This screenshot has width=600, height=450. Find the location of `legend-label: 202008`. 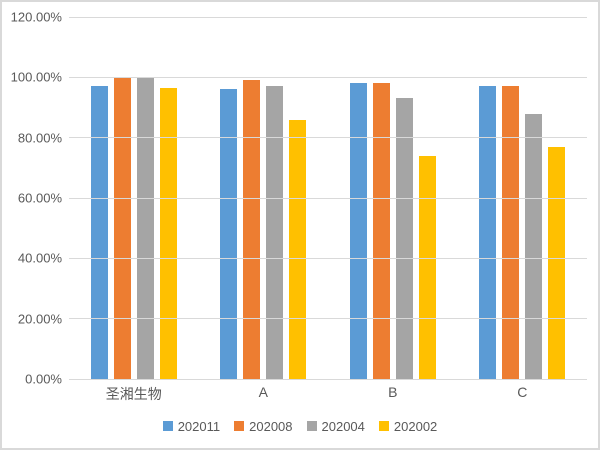

legend-label: 202008 is located at coordinates (271, 426).